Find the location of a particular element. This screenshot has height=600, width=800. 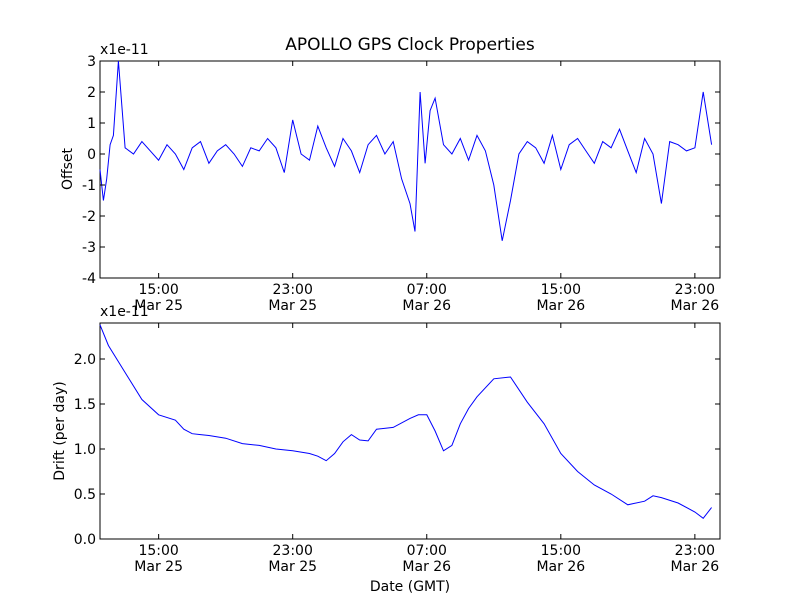

offset-y-tick-label: 0 is located at coordinates (91, 155).